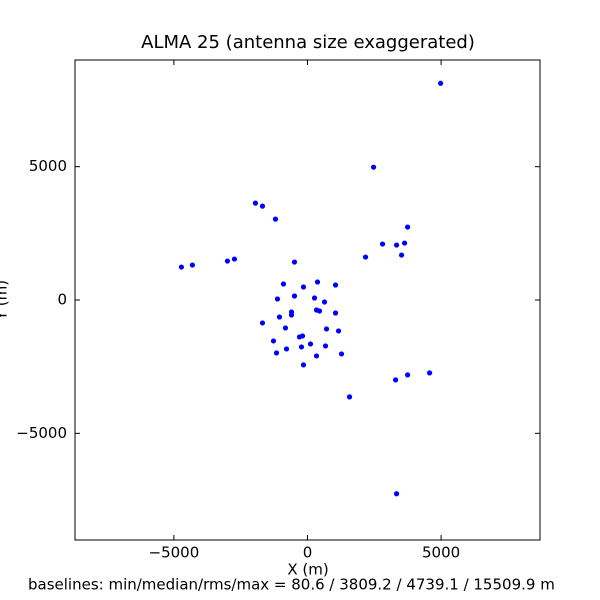 This screenshot has height=600, width=600. What do you see at coordinates (441, 553) in the screenshot?
I see `x-tick-label: 5000` at bounding box center [441, 553].